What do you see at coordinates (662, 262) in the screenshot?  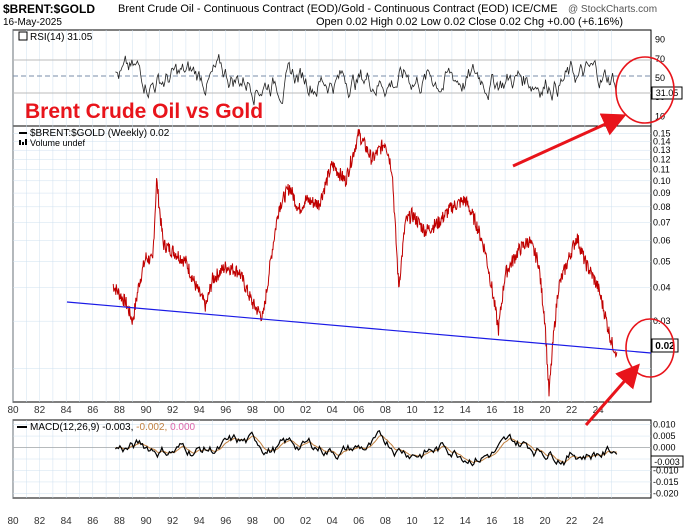 I see `price-tick-label: 0.05` at bounding box center [662, 262].